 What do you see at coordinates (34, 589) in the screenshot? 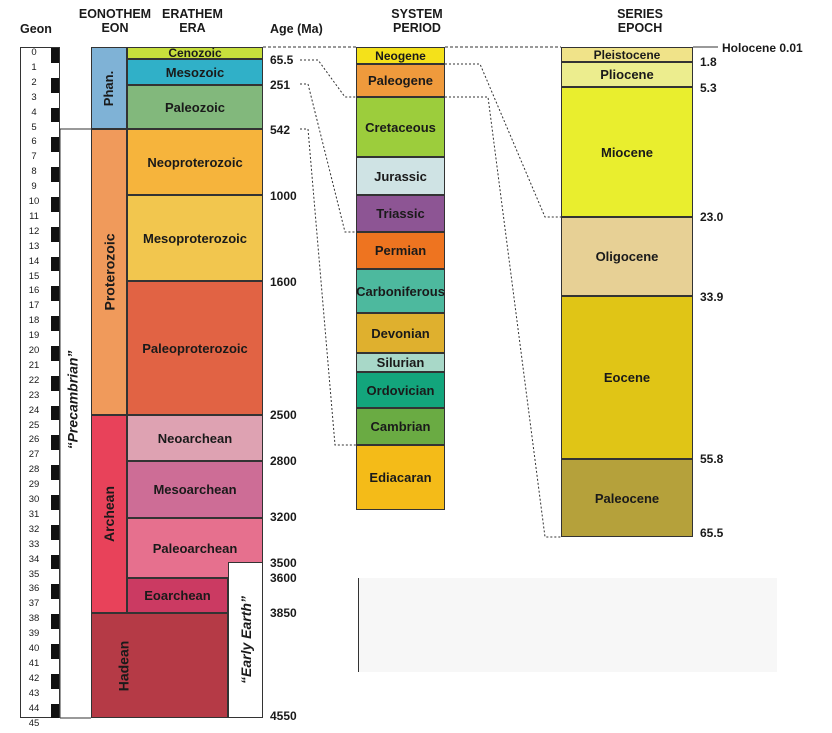
I see `geon-label: 36` at bounding box center [34, 589].